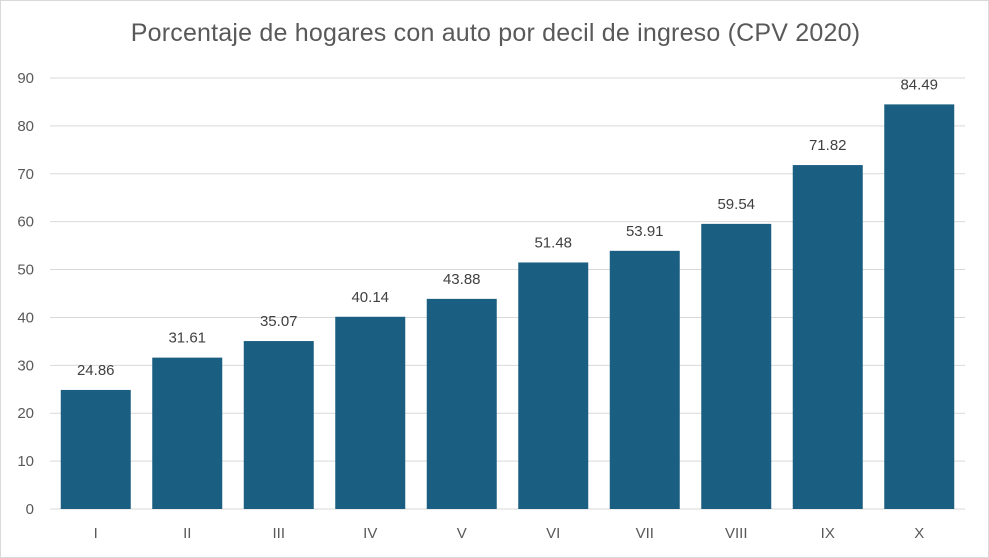  I want to click on y-tick-label: 10, so click(25, 461).